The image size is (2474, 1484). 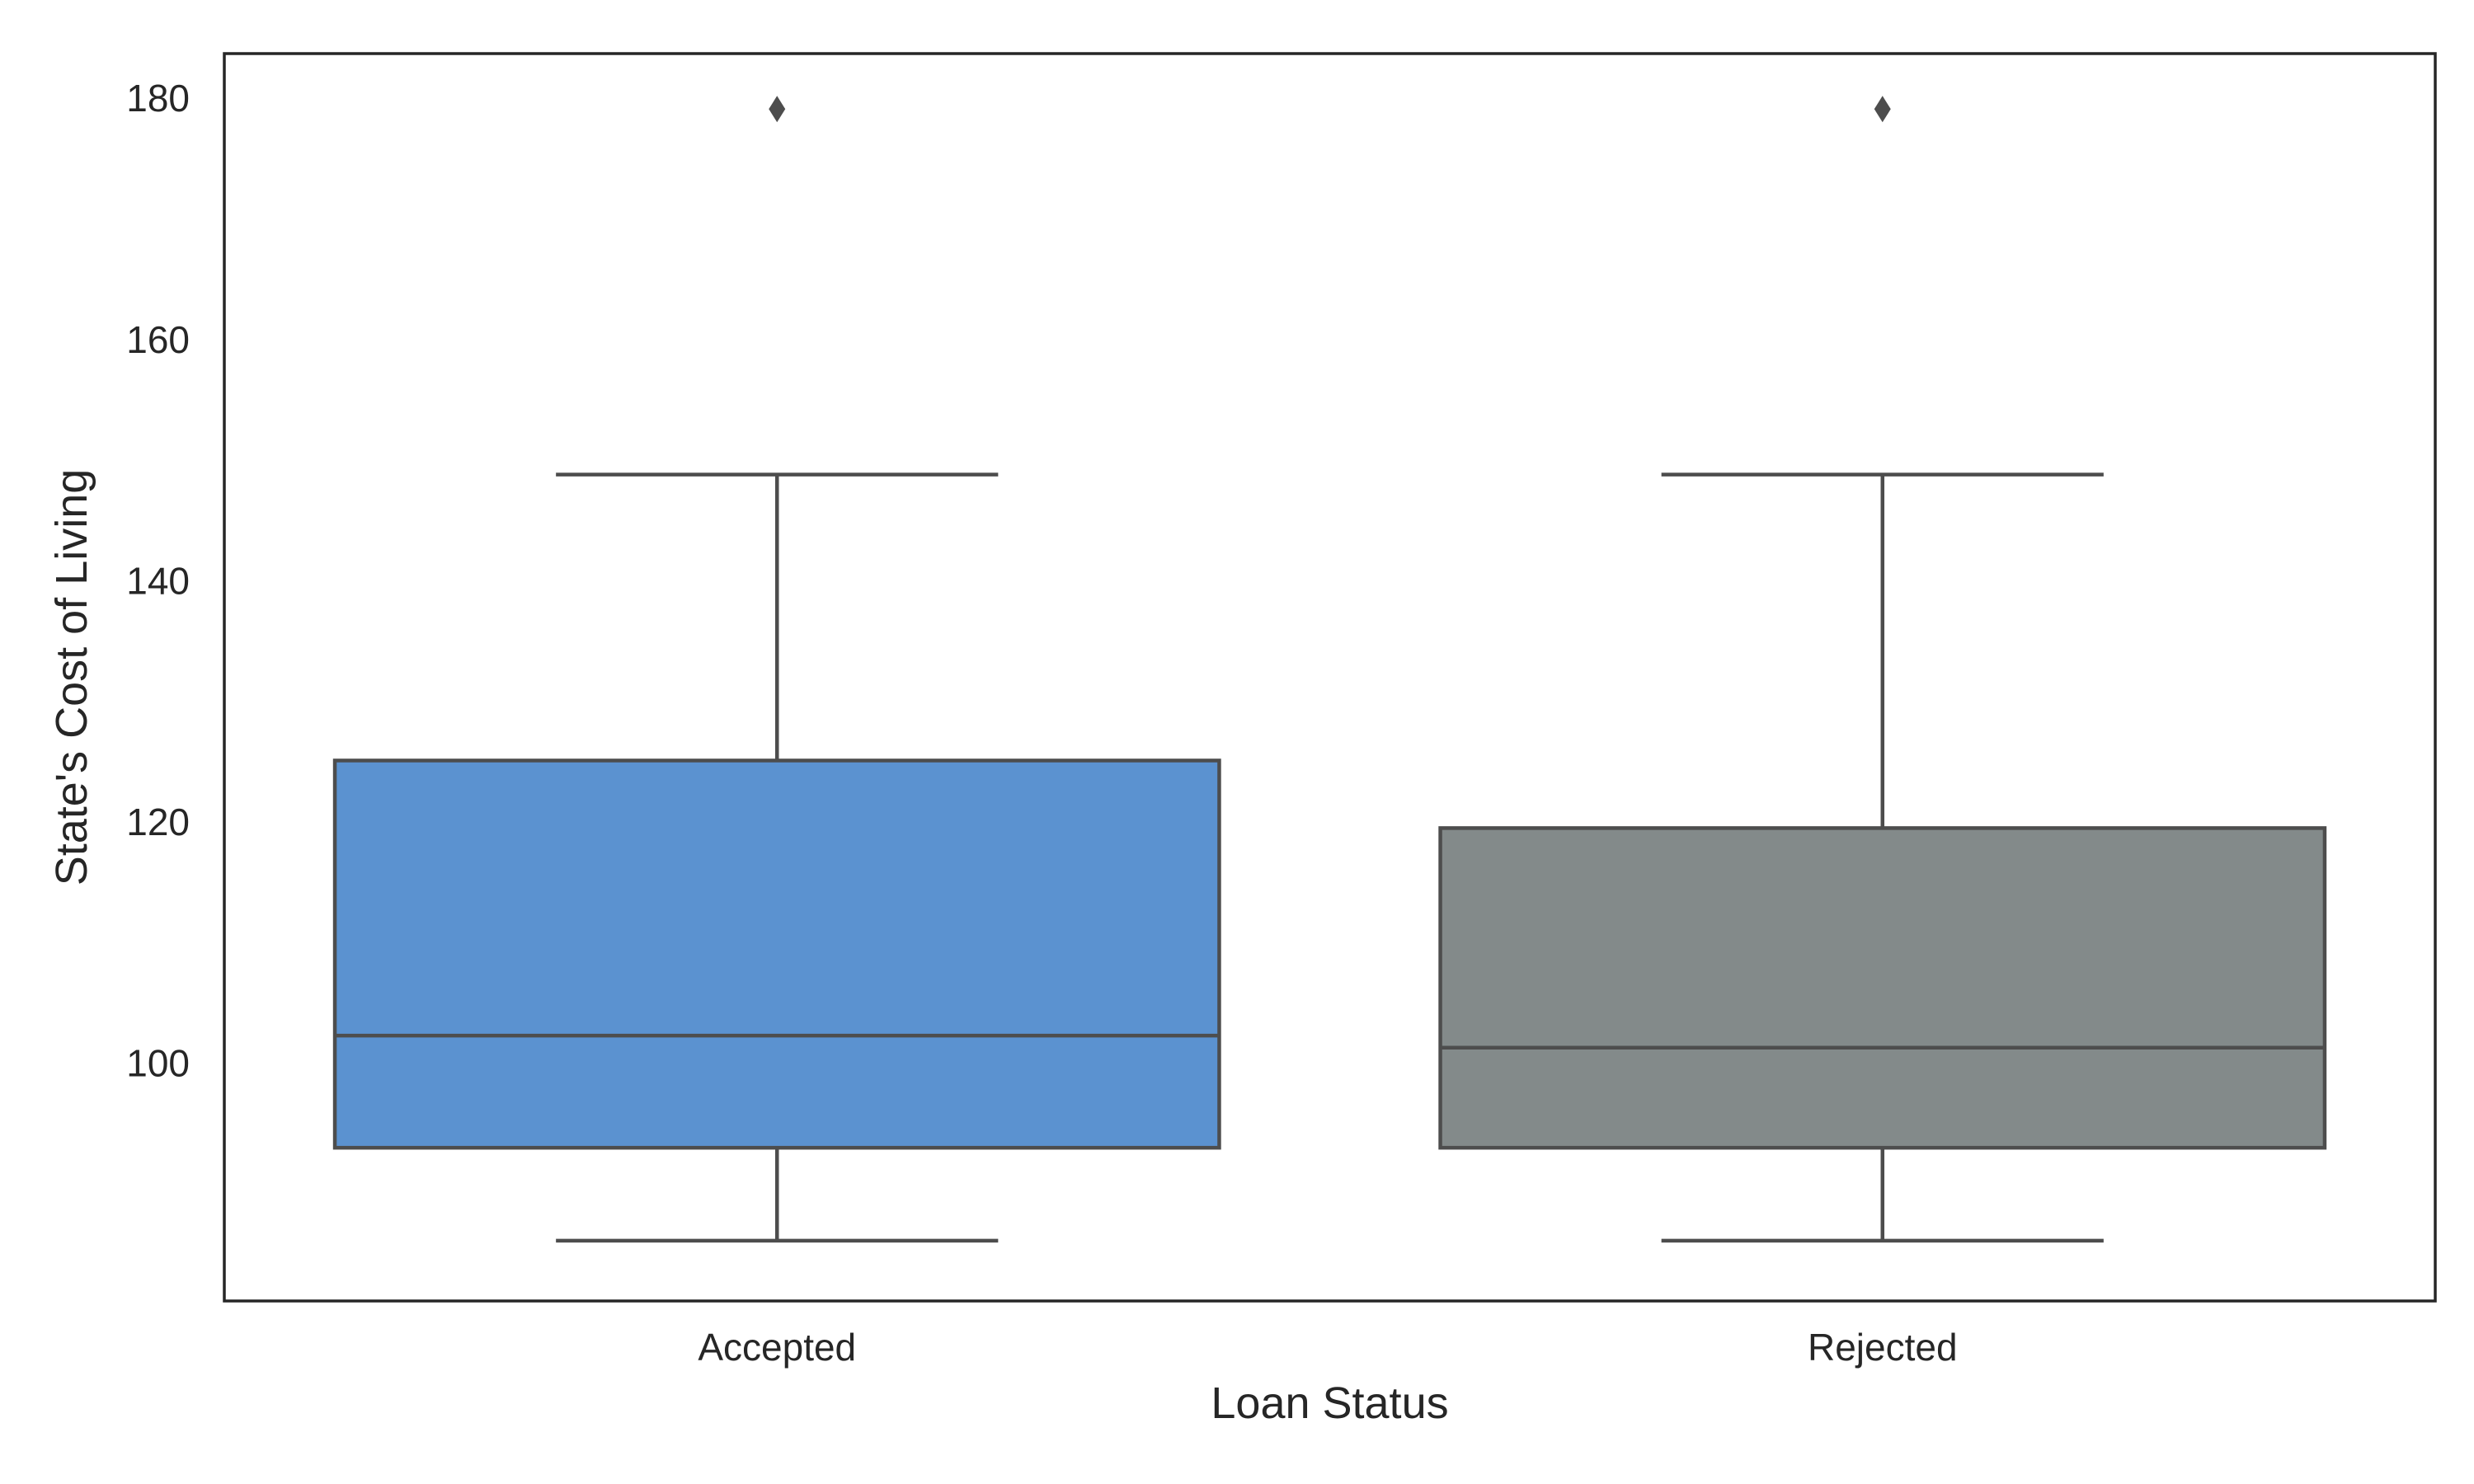 What do you see at coordinates (1883, 1347) in the screenshot?
I see `x-tick-label: Rejected` at bounding box center [1883, 1347].